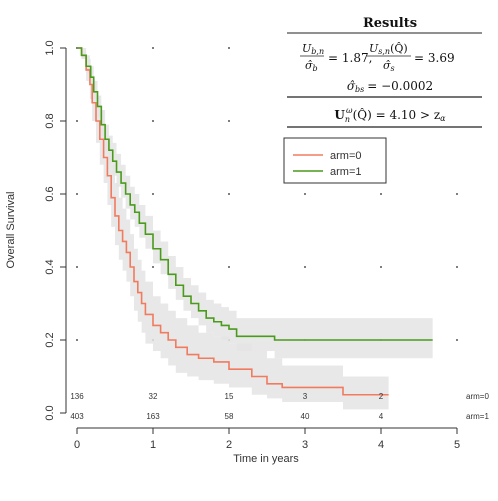 The width and height of the screenshot is (498, 501). I want to click on x-tick-label: 0, so click(77, 445).